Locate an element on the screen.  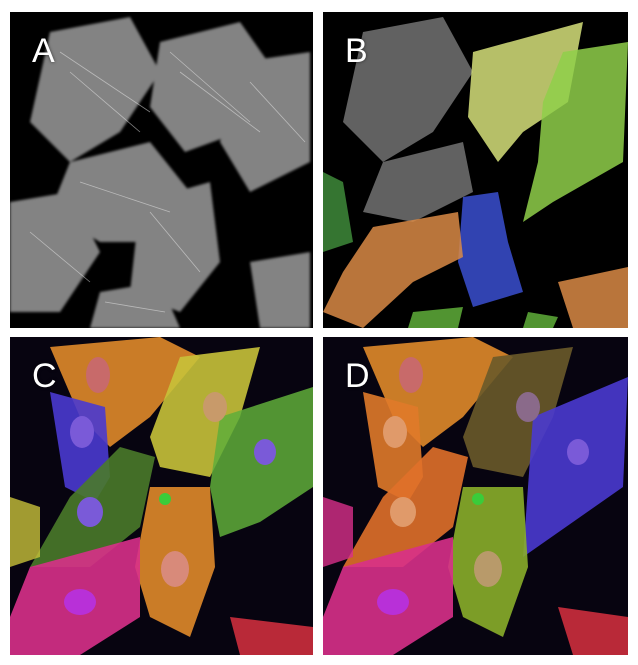
segment-orange is located at coordinates (393, 270).